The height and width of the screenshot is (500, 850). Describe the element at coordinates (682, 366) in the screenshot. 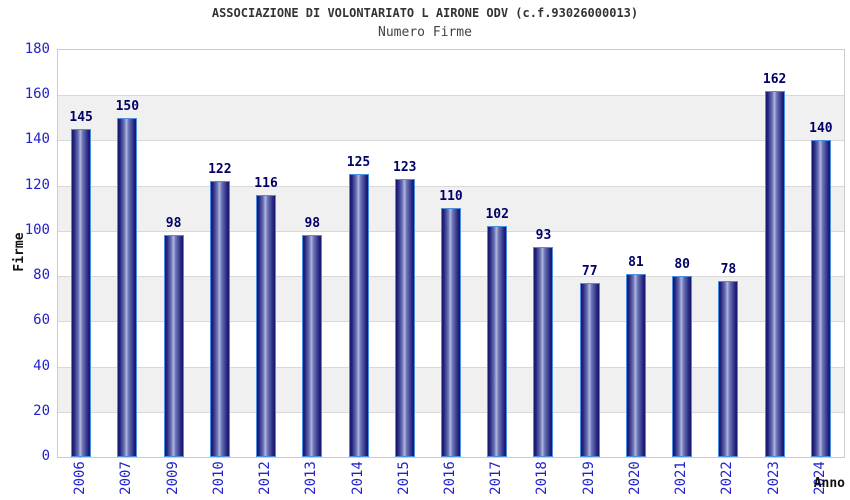

I see `bar-2021` at that location.